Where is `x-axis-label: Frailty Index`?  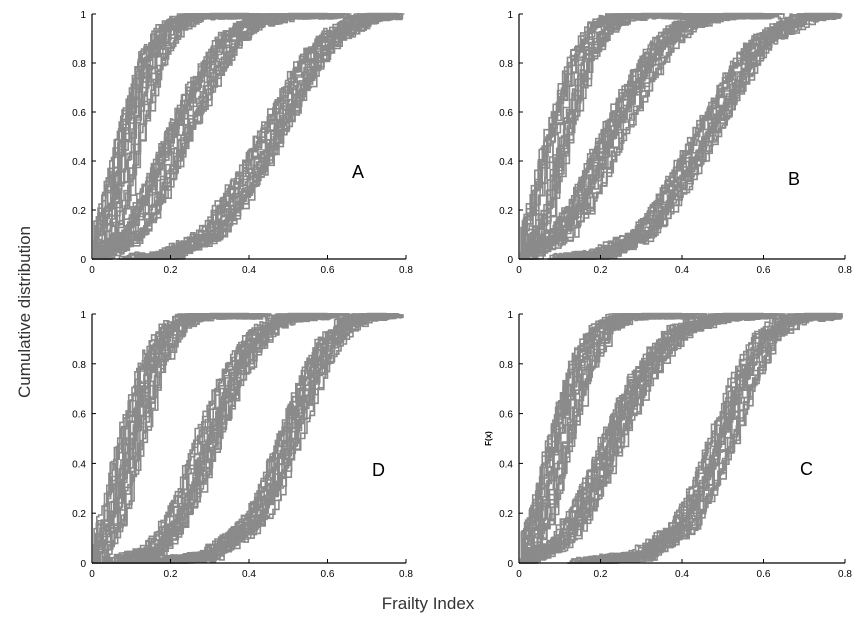
x-axis-label: Frailty Index is located at coordinates (428, 603).